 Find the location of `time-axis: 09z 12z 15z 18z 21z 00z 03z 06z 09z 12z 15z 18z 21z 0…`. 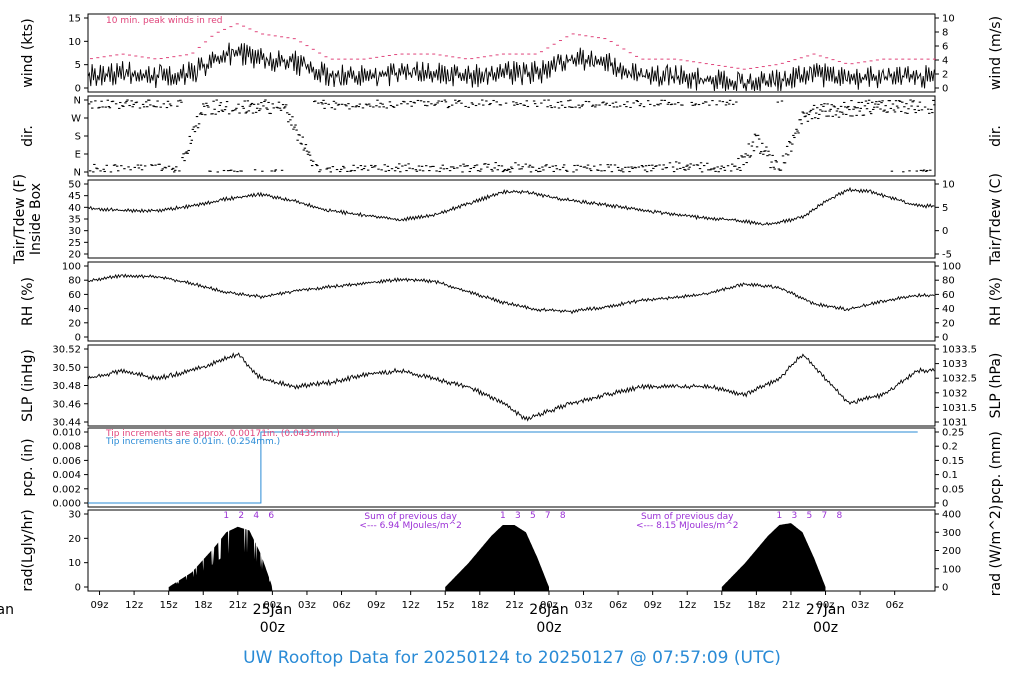

time-axis: 09z 12z 15z 18z 21z 00z 03z 06z 09z 12z 15z 18z 21z 0… is located at coordinates (452, 613).